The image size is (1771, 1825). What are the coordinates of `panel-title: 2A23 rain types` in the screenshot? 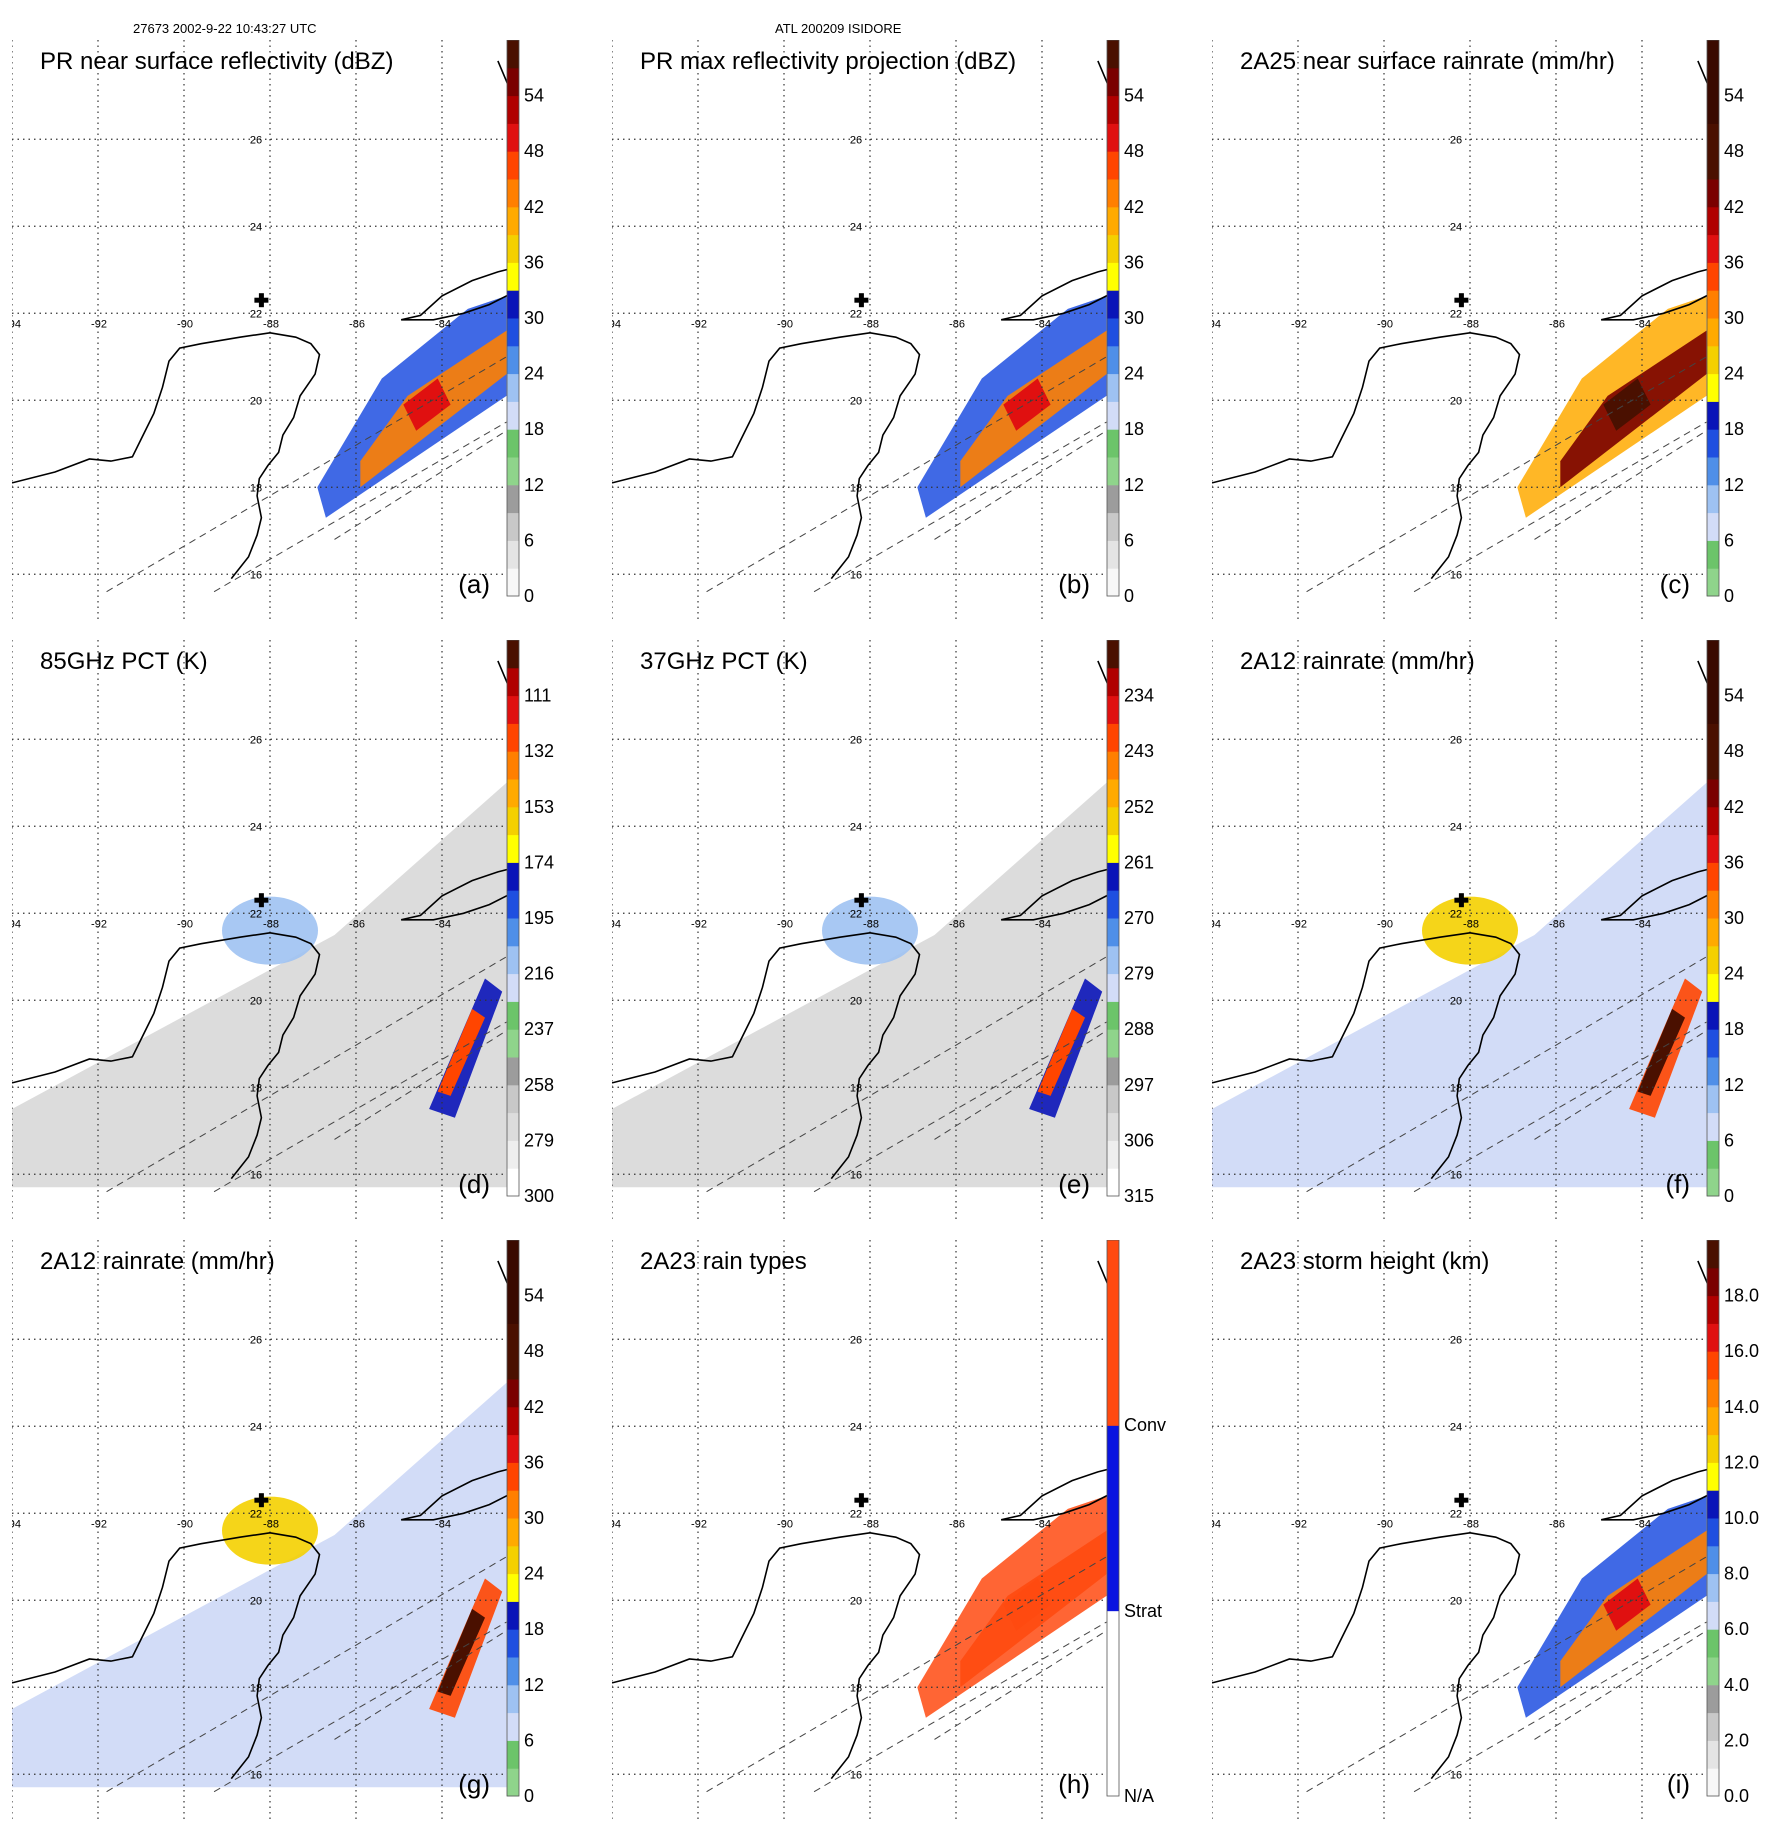 It's located at (723, 1261).